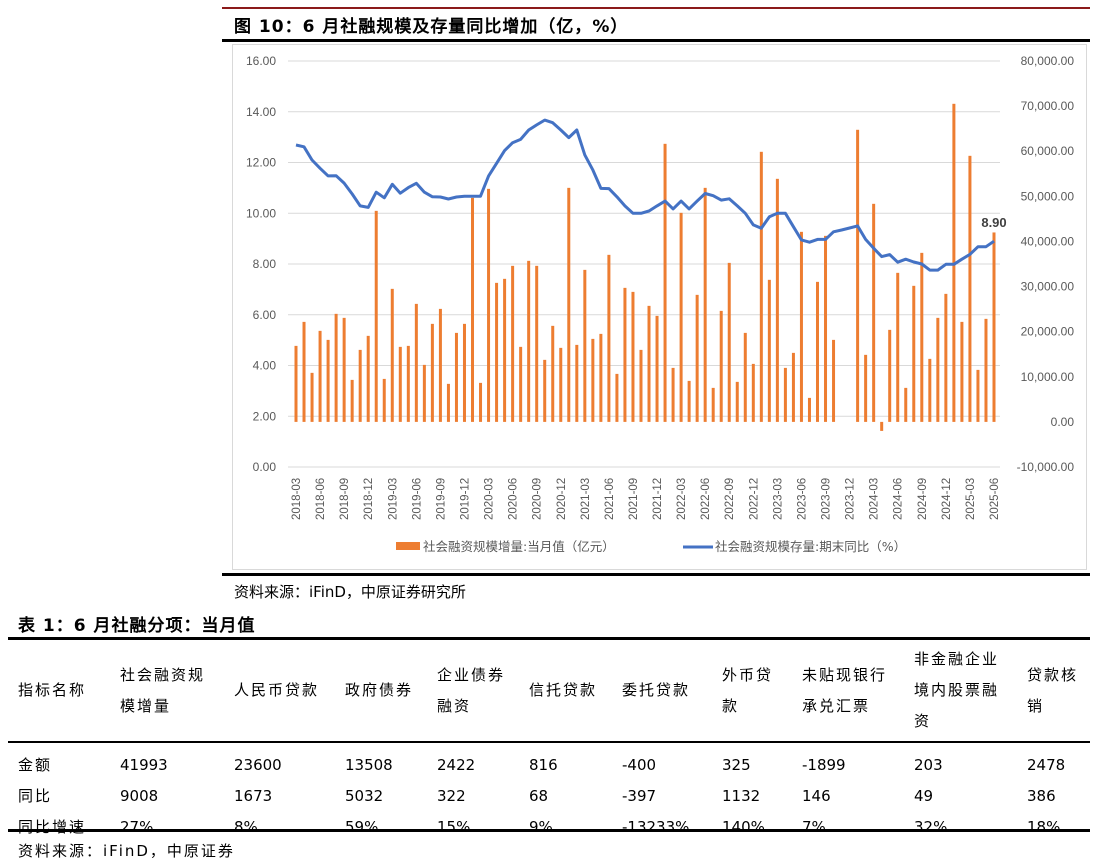 The width and height of the screenshot is (1105, 864). Describe the element at coordinates (563, 690) in the screenshot. I see `column-header: 信托贷款` at that location.